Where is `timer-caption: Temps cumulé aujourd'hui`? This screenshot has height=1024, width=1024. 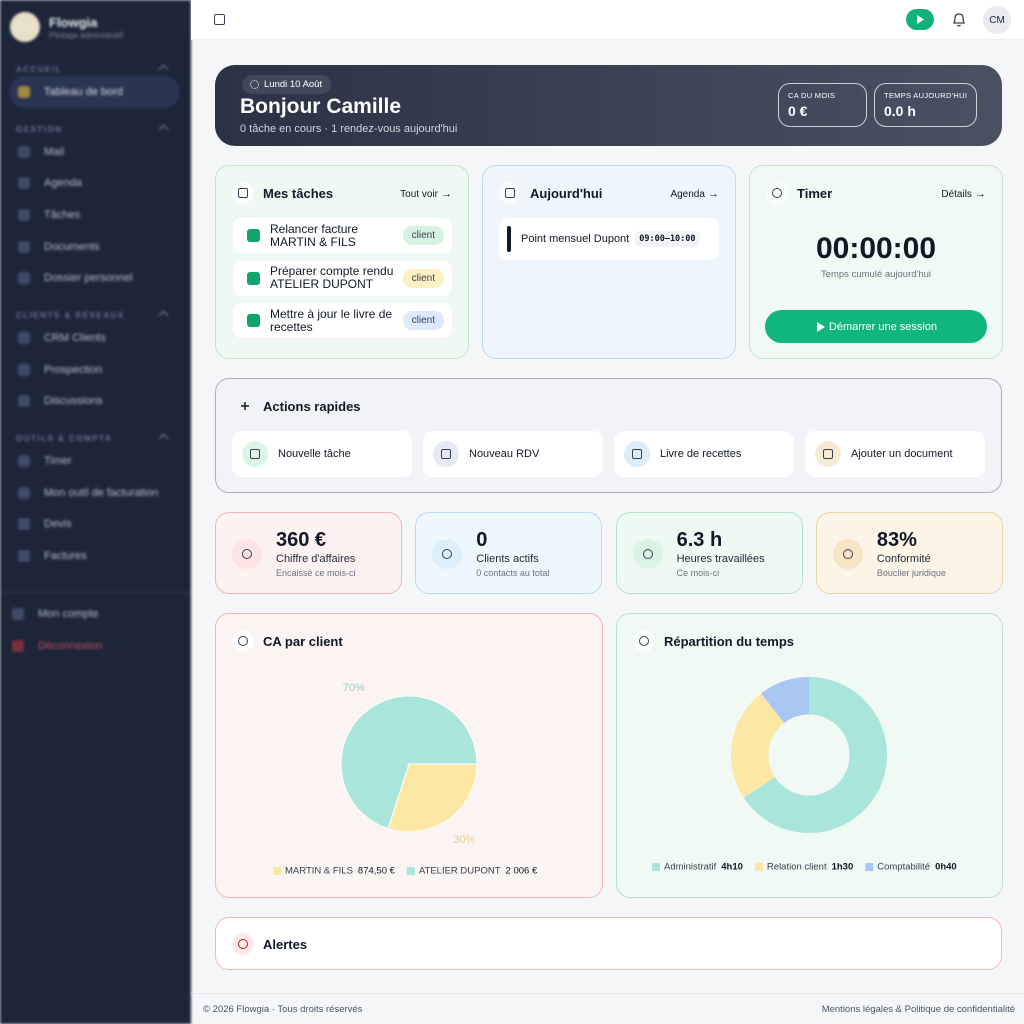
timer-caption: Temps cumulé aujourd'hui is located at coordinates (876, 274).